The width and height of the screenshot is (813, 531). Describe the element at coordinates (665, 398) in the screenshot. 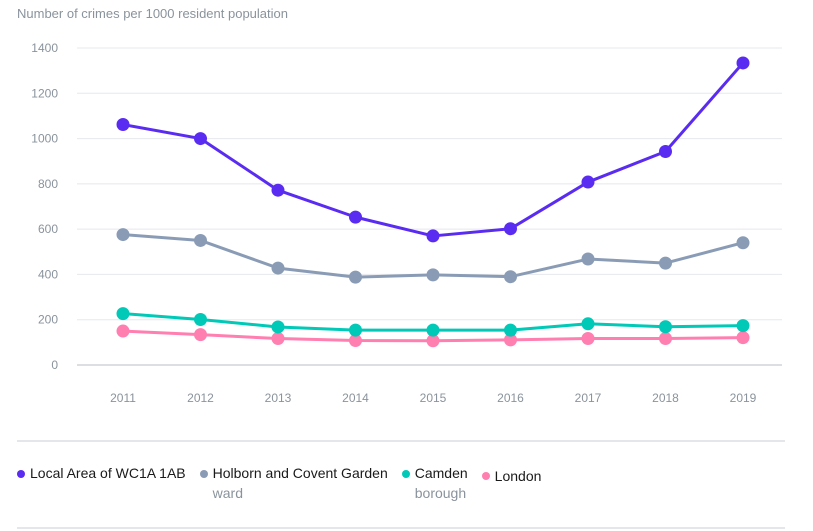

I see `x-tick-label: 2018` at that location.